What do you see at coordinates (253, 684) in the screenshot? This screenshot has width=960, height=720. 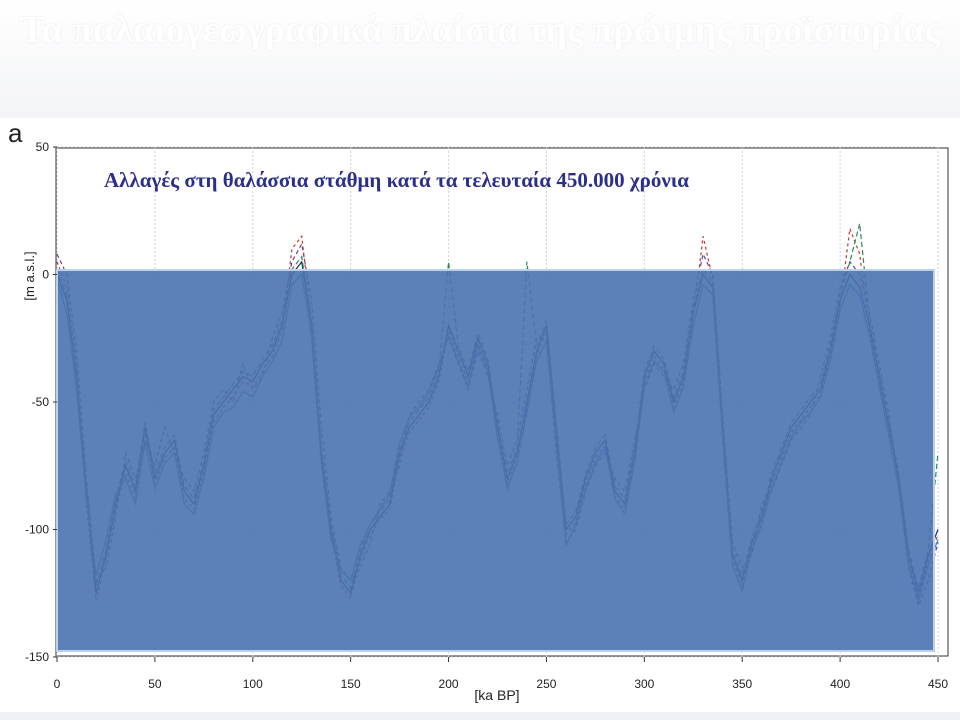 I see `x-tick-label: 100` at bounding box center [253, 684].